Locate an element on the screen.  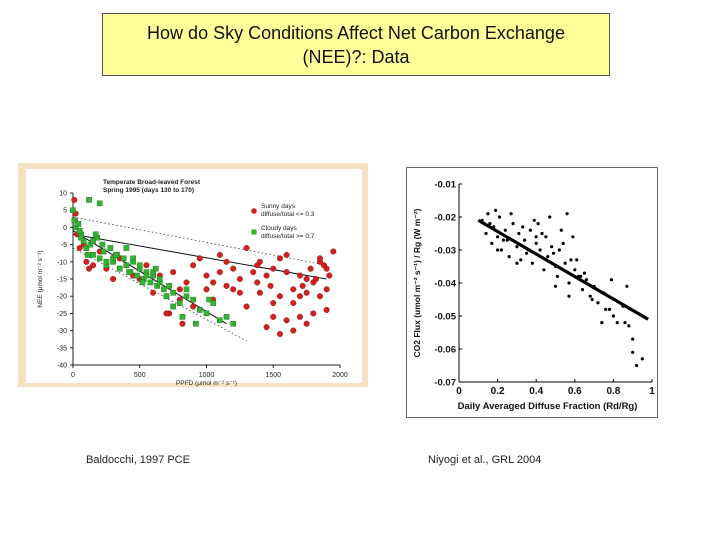
left-legend-sunny-label-1: Sunny days is located at coordinates (278, 206).